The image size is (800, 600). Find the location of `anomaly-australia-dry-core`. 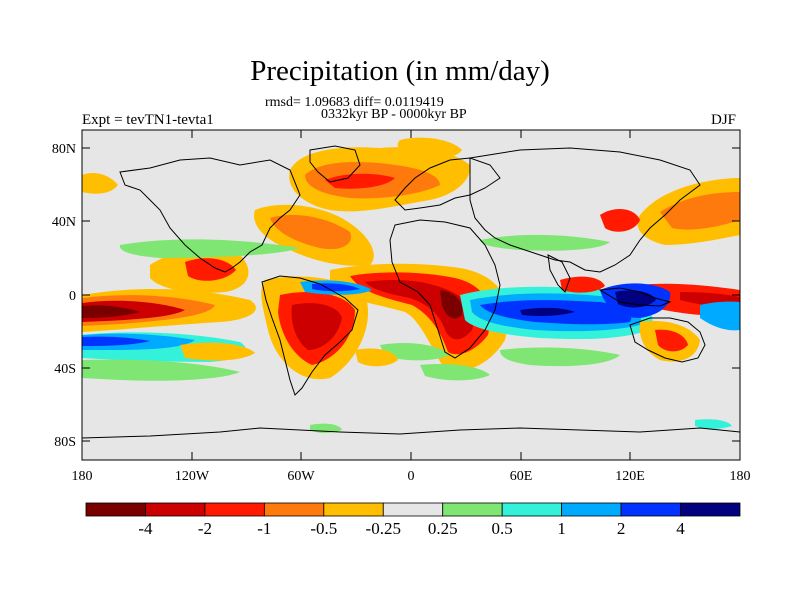

anomaly-australia-dry-core is located at coordinates (671, 340).